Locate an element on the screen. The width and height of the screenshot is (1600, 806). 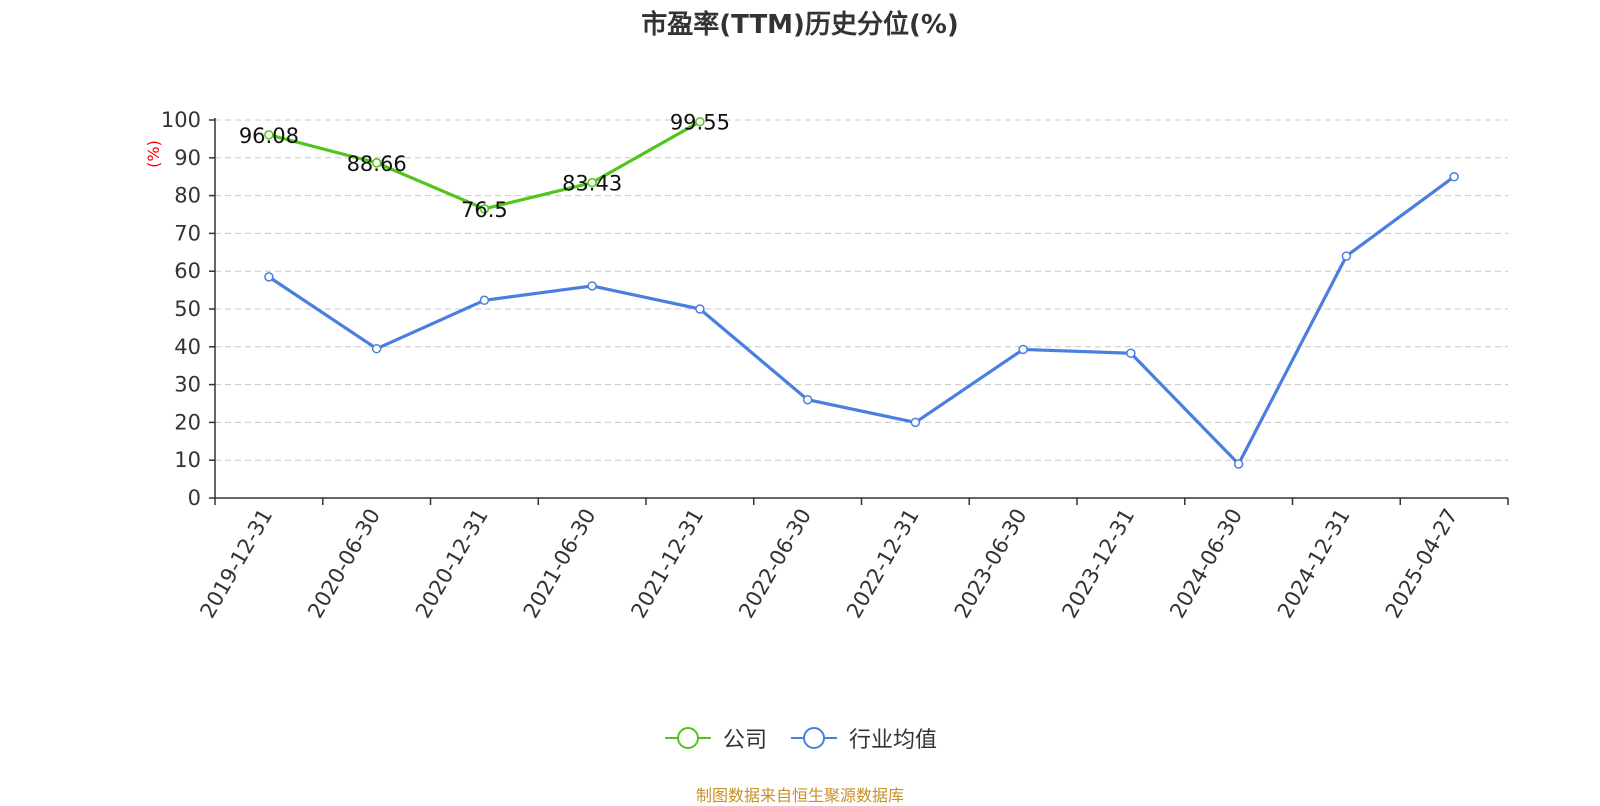
x-tick-label: 2020-06-30 is located at coordinates (344, 564).